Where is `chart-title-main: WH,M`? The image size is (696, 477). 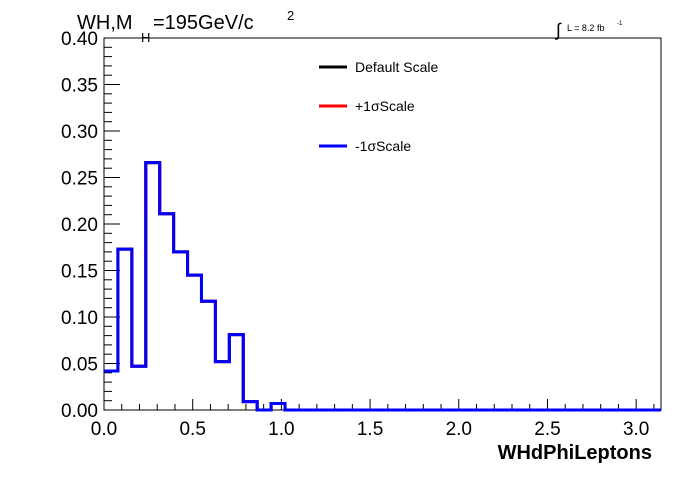 chart-title-main: WH,M is located at coordinates (105, 23).